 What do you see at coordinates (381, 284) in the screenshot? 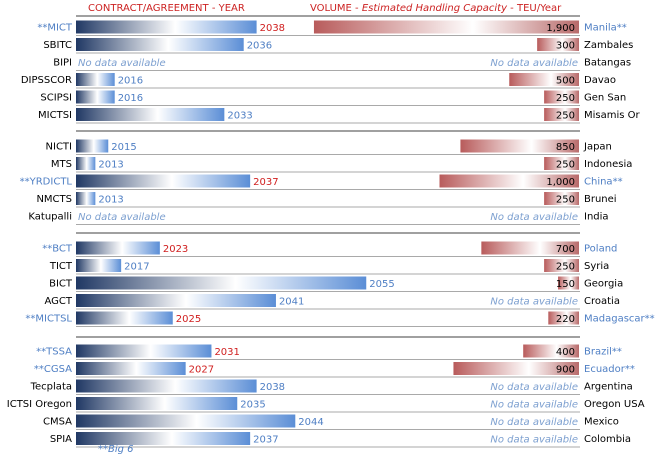
I see `contract-year-label: 2055` at bounding box center [381, 284].